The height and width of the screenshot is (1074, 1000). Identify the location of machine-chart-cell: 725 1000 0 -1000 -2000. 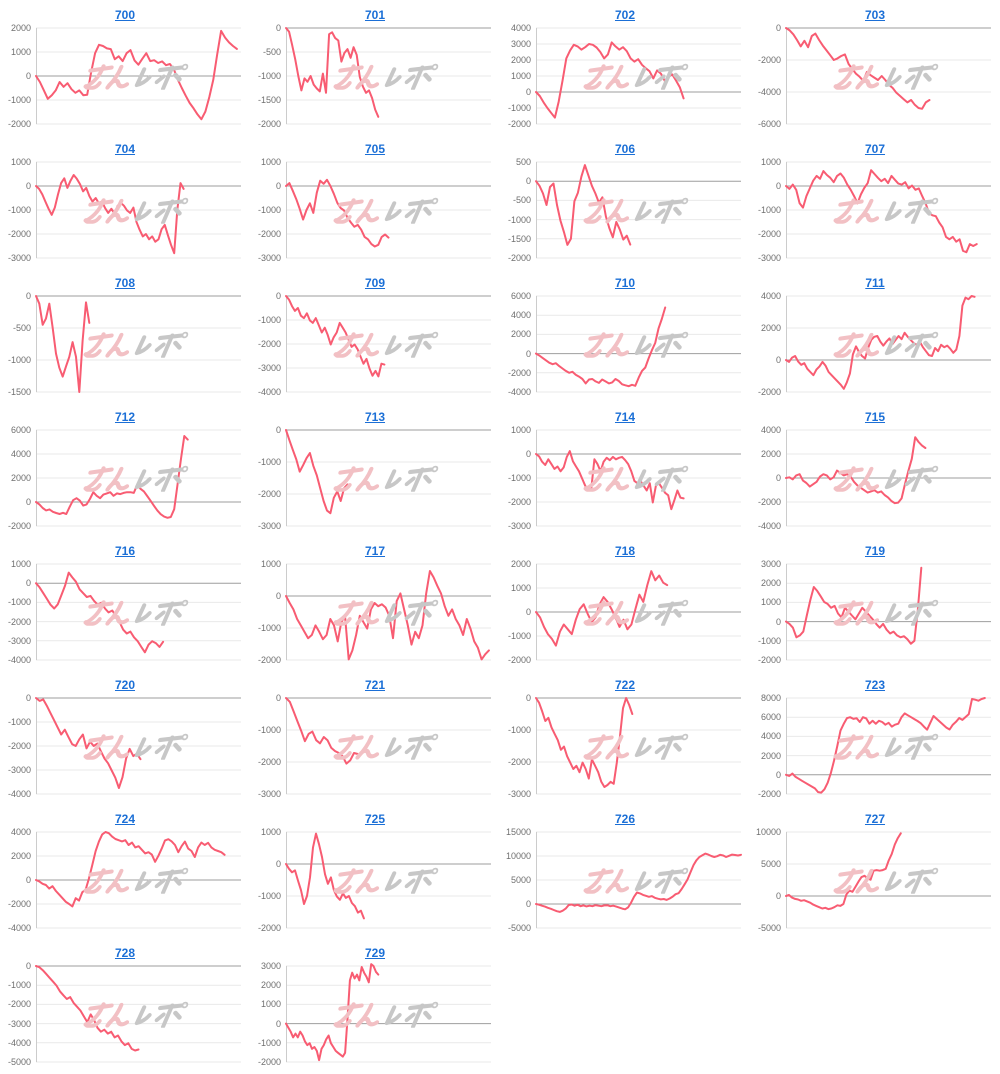
(375, 873).